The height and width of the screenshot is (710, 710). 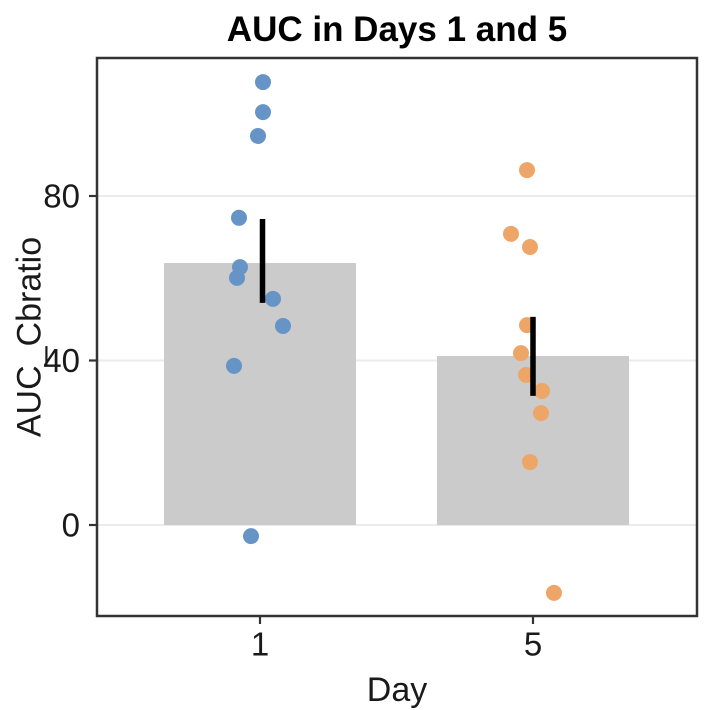 What do you see at coordinates (29, 337) in the screenshot?
I see `y-axis-title: AUC_Cbratio` at bounding box center [29, 337].